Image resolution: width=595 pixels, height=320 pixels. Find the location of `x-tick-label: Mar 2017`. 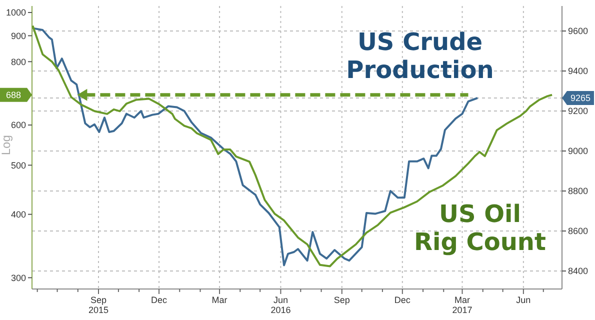

x-tick-label: Mar 2017 is located at coordinates (462, 305).